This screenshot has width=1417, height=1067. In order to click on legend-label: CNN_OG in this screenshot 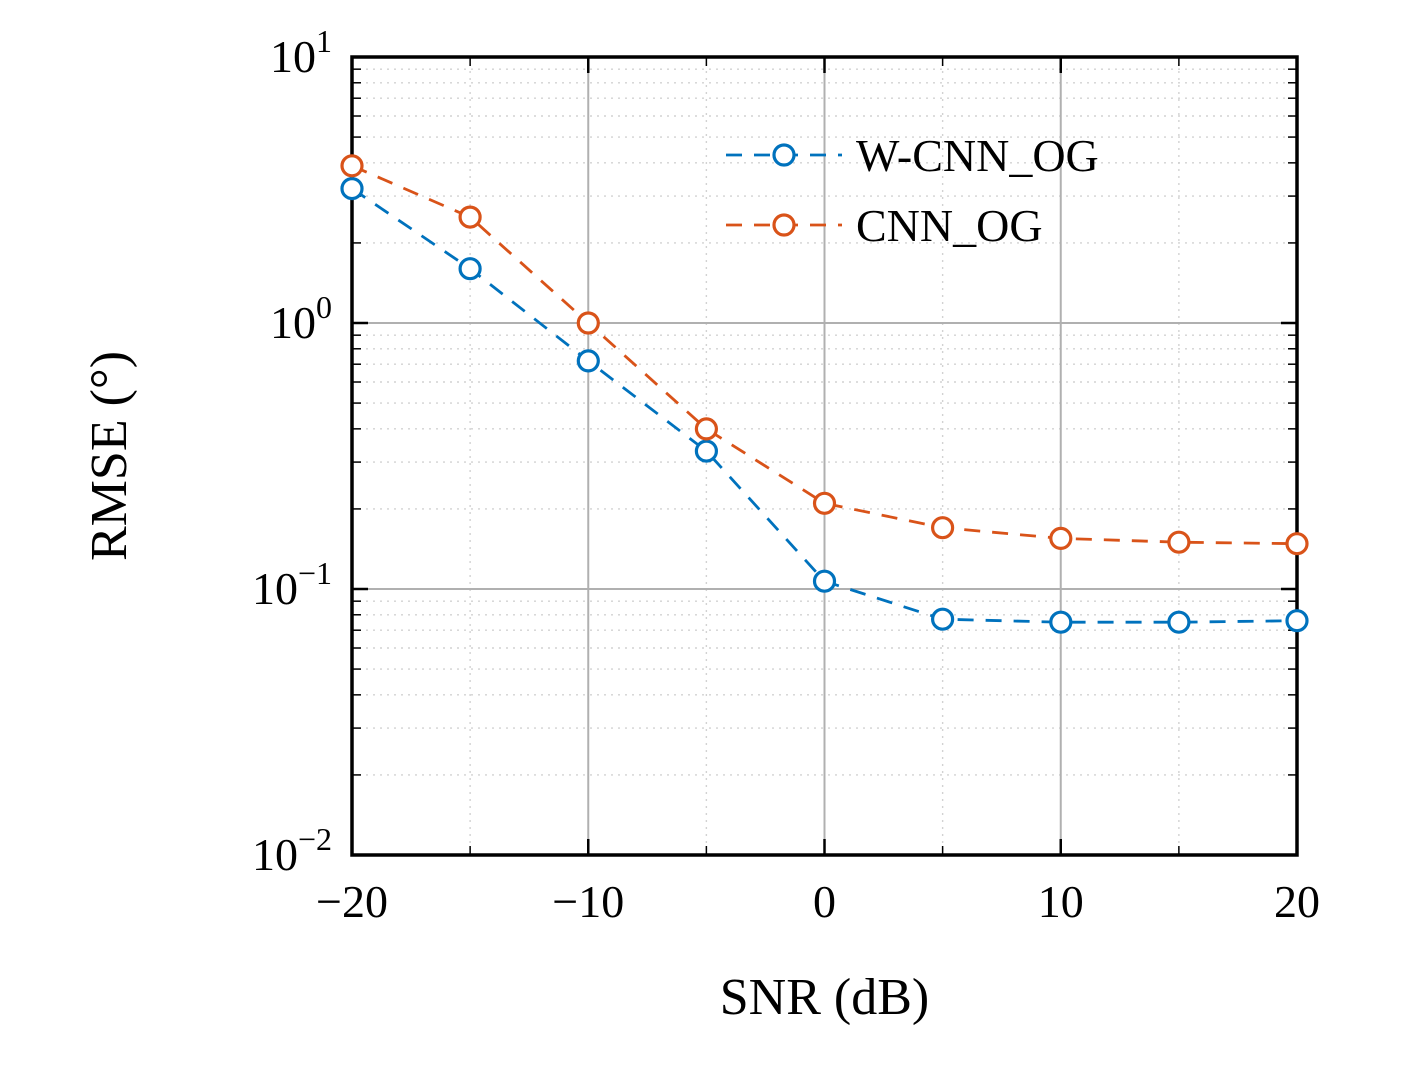, I will do `click(949, 225)`.